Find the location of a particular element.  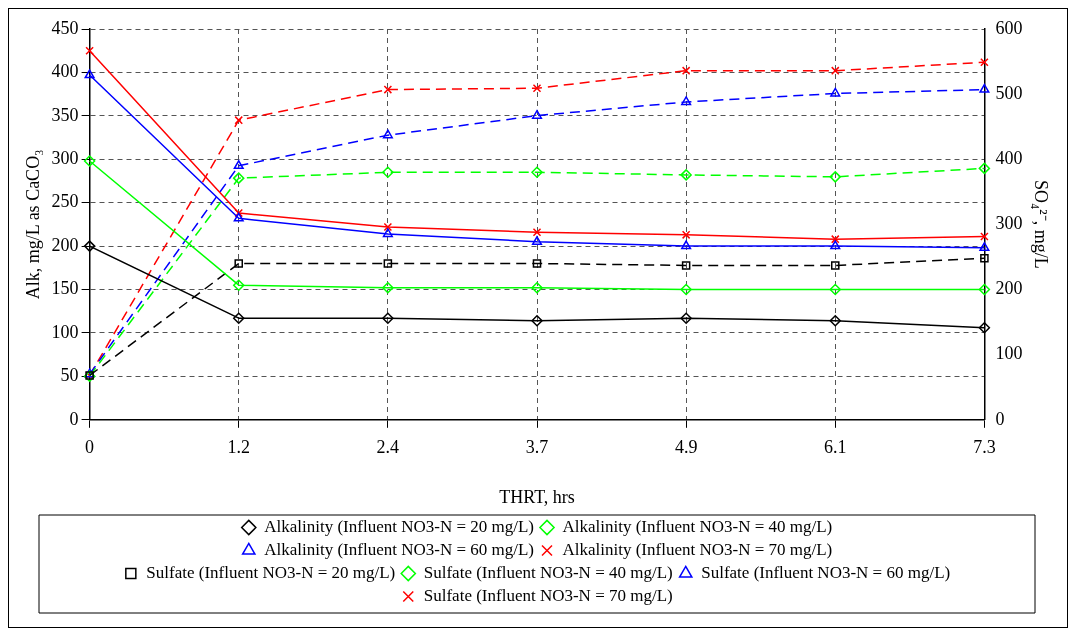

x-tick-label: 6.1 is located at coordinates (835, 447).